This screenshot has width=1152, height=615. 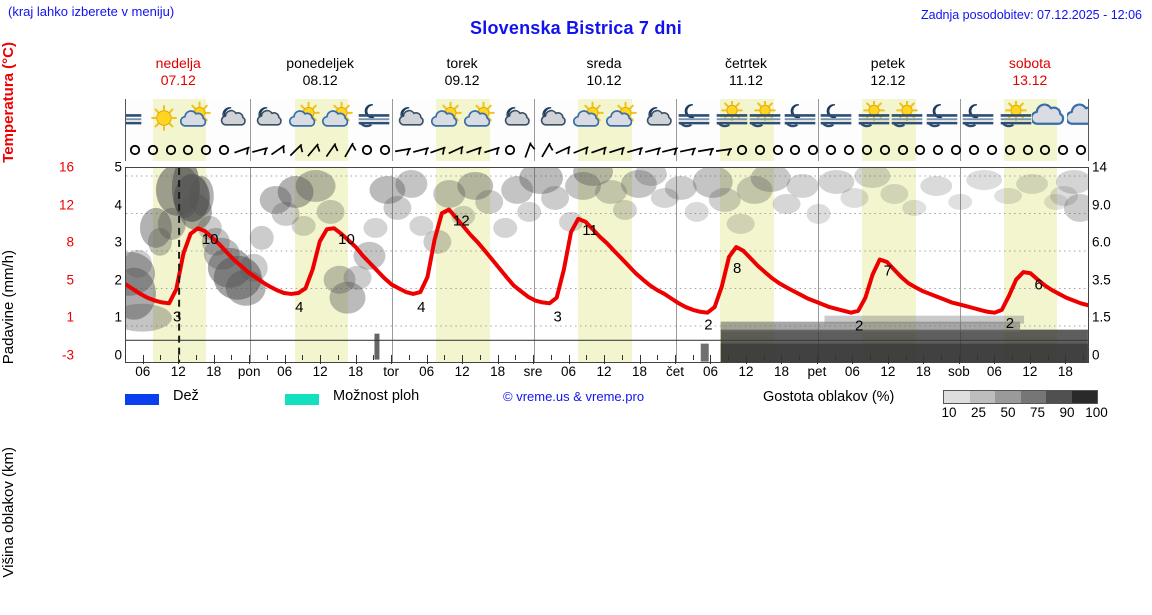 I want to click on x-label-13: 12, so click(x=604, y=371).